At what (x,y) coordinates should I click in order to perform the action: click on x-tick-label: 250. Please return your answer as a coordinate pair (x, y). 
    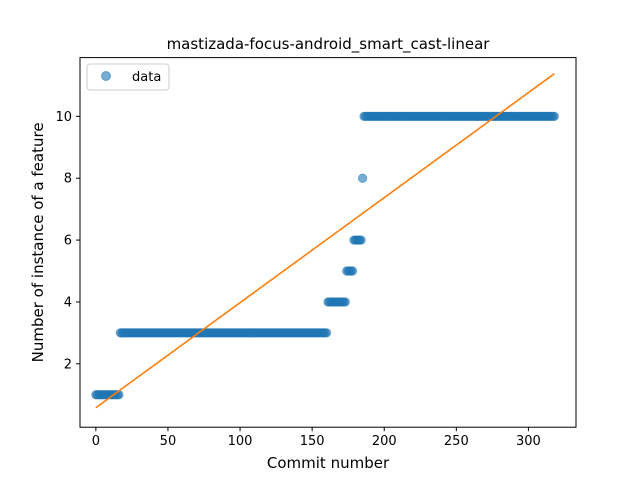
    Looking at the image, I should click on (456, 441).